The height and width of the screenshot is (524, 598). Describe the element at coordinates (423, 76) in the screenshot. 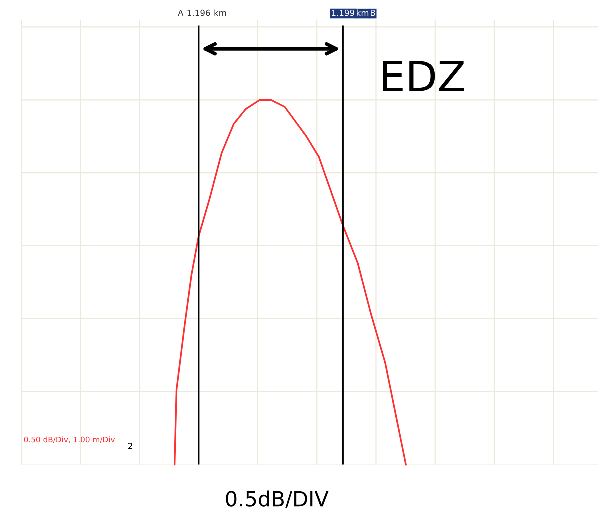

I see `text: EDZ` at that location.